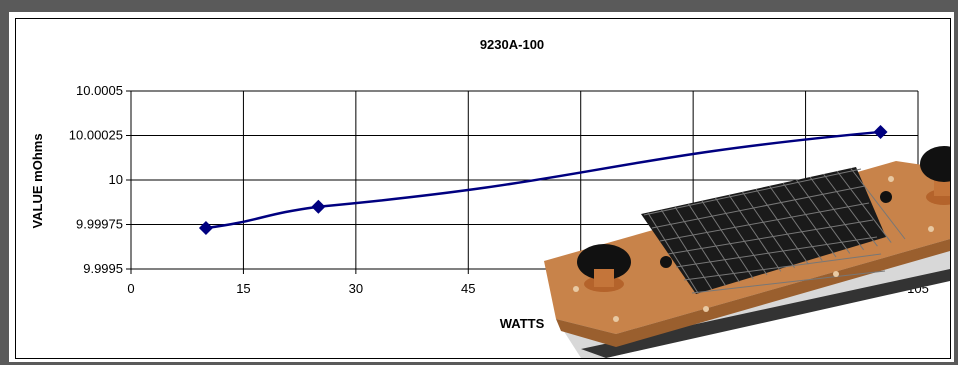 The image size is (958, 365). Describe the element at coordinates (522, 323) in the screenshot. I see `x-axis-title: WATTS` at that location.